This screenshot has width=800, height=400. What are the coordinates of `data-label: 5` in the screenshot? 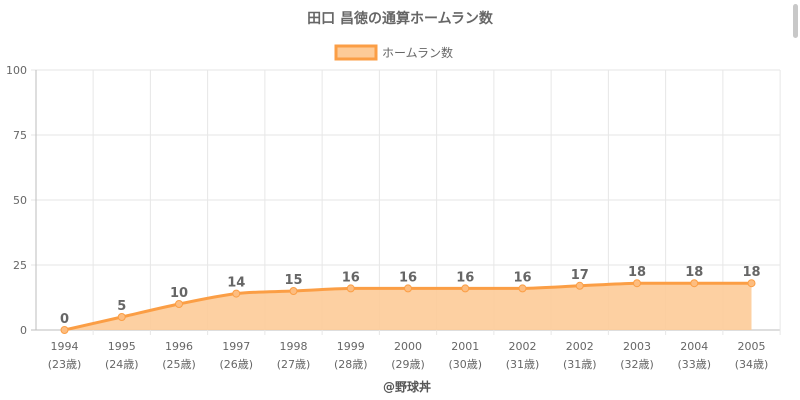 It's located at (121, 306).